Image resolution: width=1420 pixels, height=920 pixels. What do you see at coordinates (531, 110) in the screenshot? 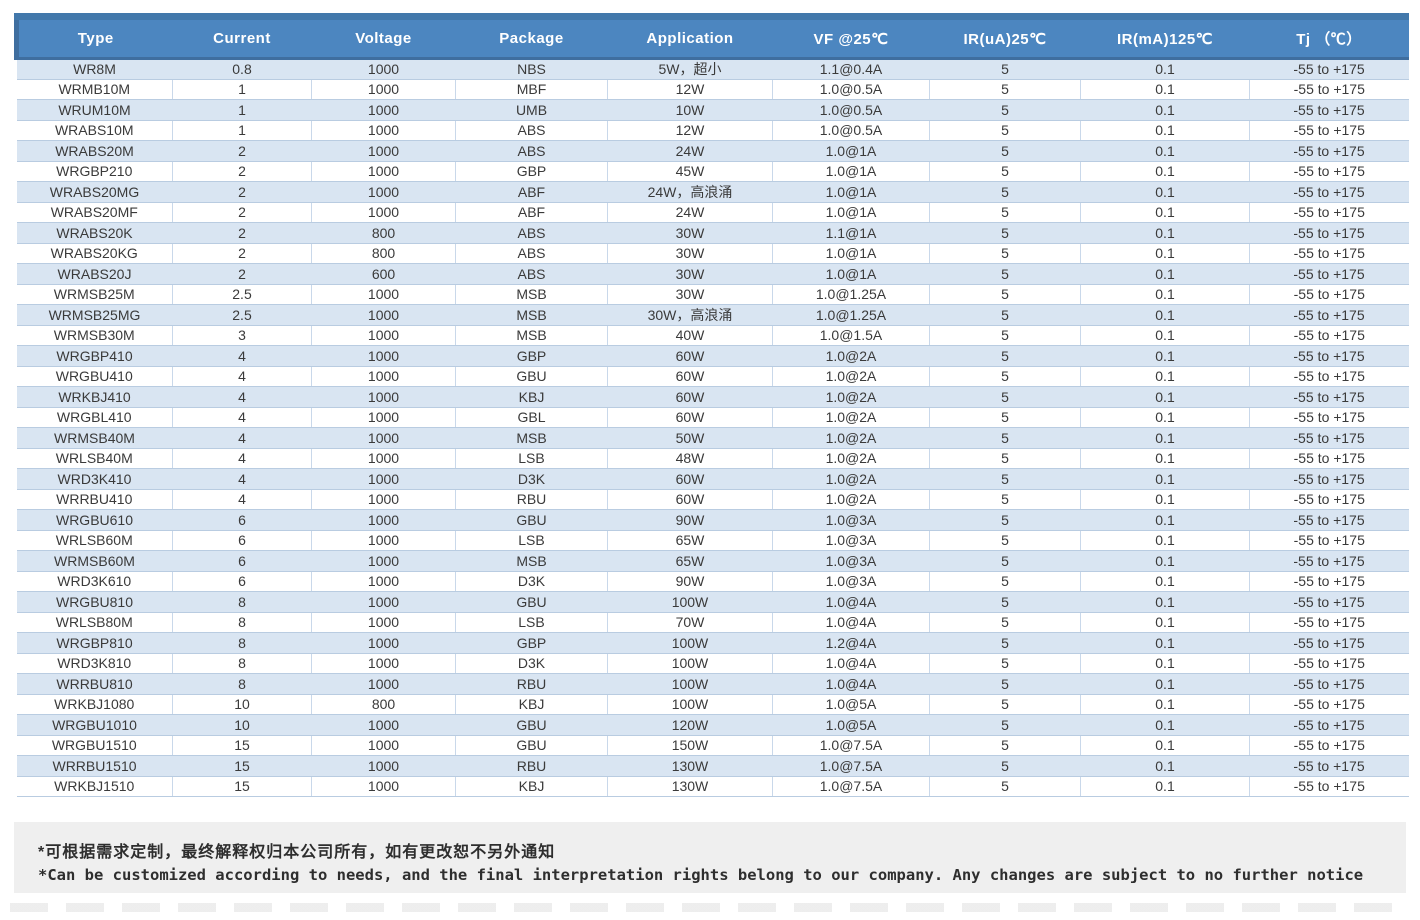
I see `cell-package: UMB` at bounding box center [531, 110].